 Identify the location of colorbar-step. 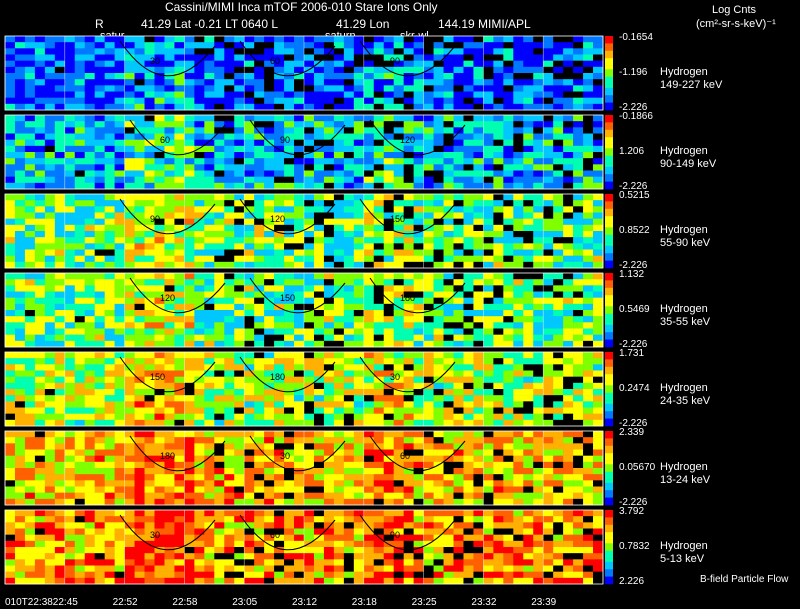
(609, 394).